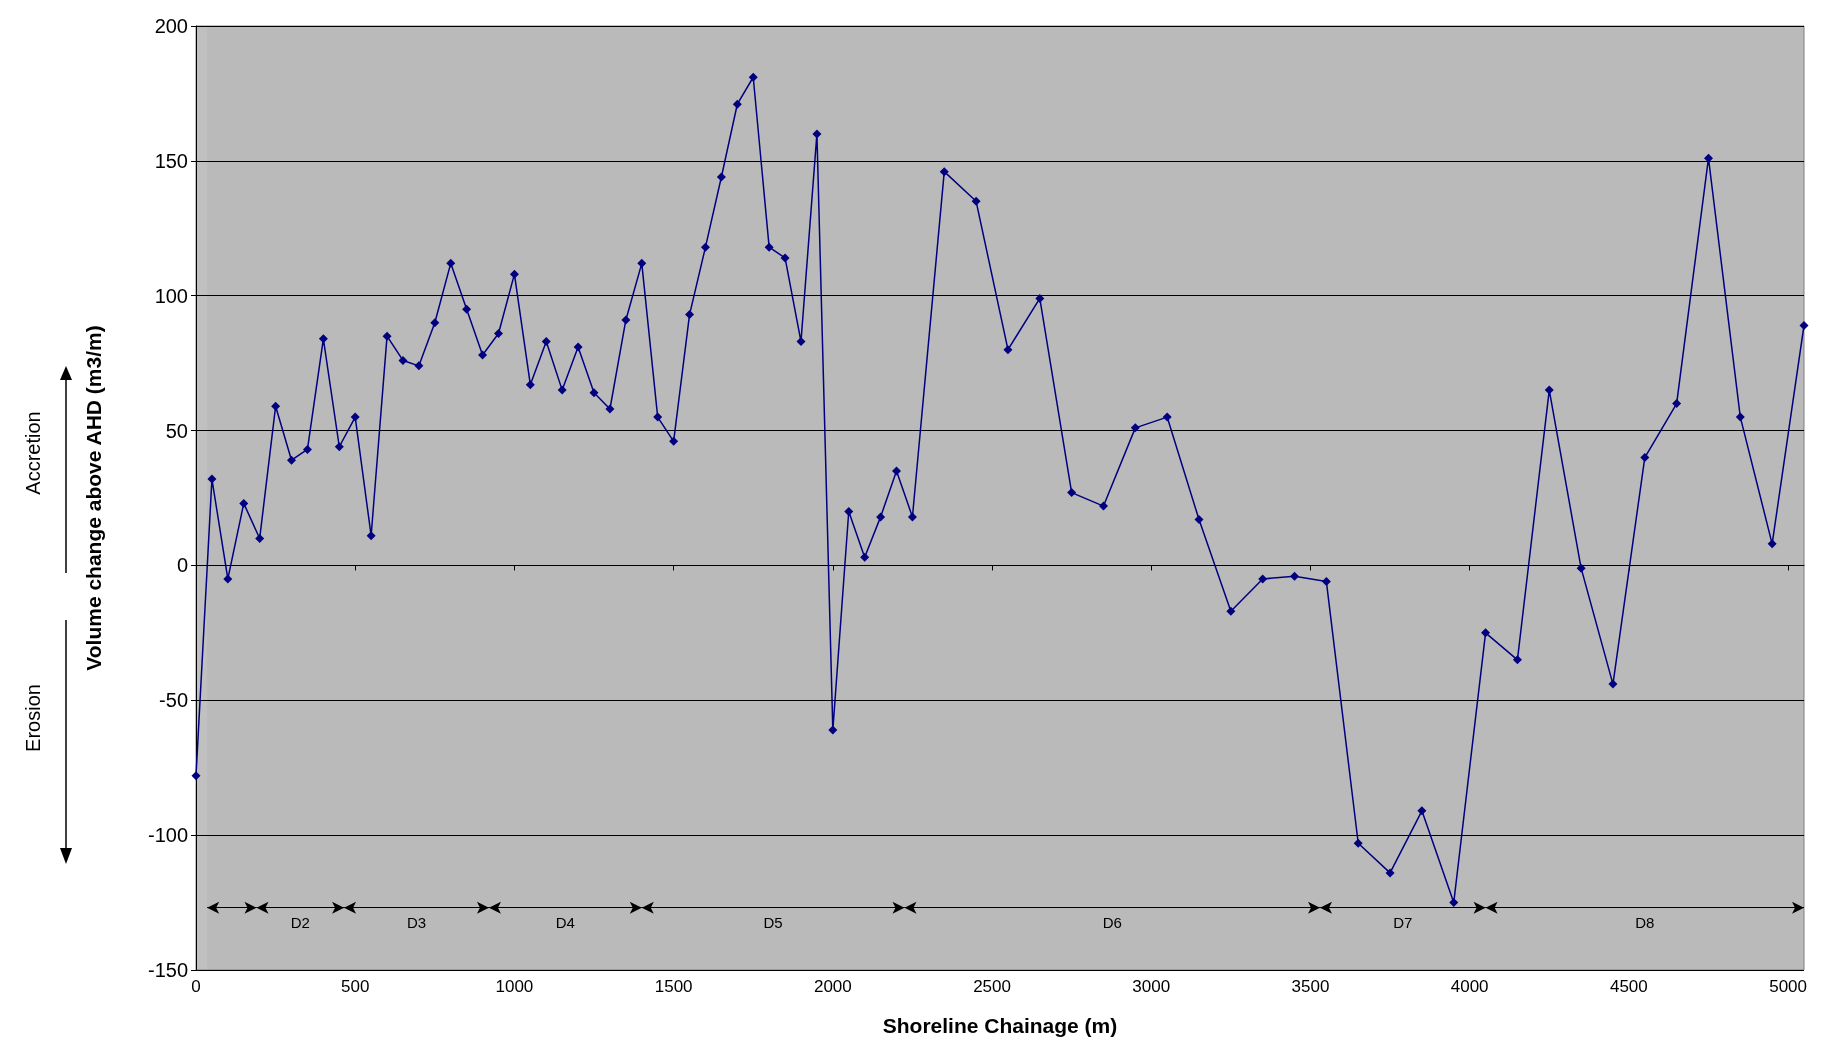 This screenshot has width=1835, height=1049. I want to click on band-label: D6, so click(1112, 922).